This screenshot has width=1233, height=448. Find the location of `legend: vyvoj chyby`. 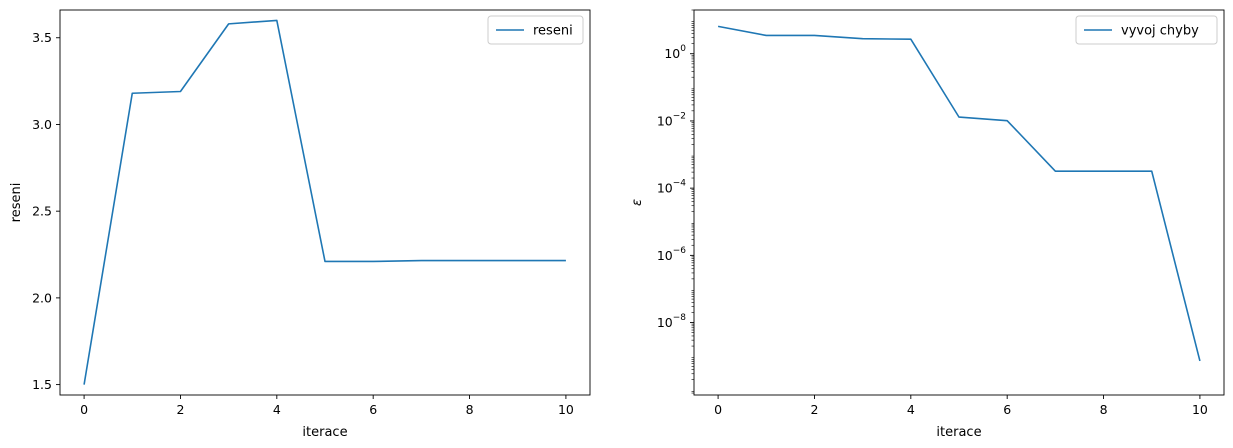

legend: vyvoj chyby is located at coordinates (1146, 30).